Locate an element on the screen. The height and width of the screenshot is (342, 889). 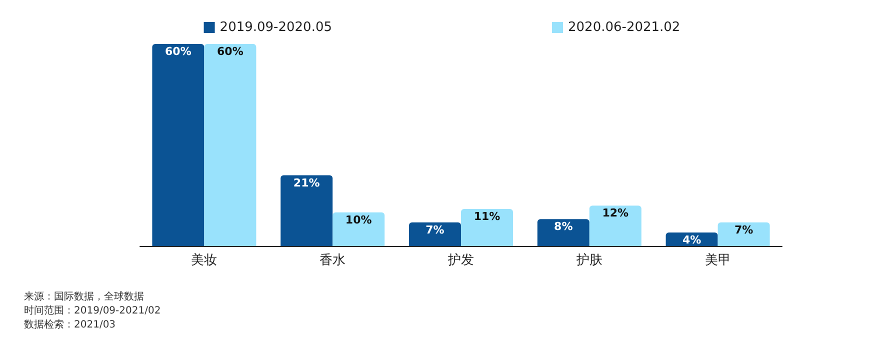
legend-label: 2020.06-2021.02 is located at coordinates (624, 27).